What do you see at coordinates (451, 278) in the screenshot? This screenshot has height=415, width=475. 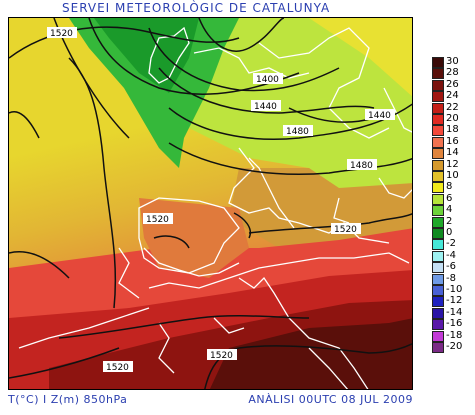 I see `legend-label: -8` at bounding box center [451, 278].